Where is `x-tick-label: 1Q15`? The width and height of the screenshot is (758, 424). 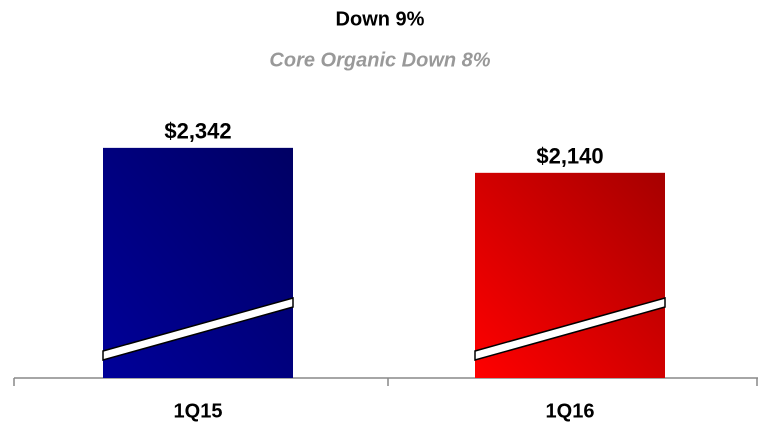
x-tick-label: 1Q15 is located at coordinates (198, 411).